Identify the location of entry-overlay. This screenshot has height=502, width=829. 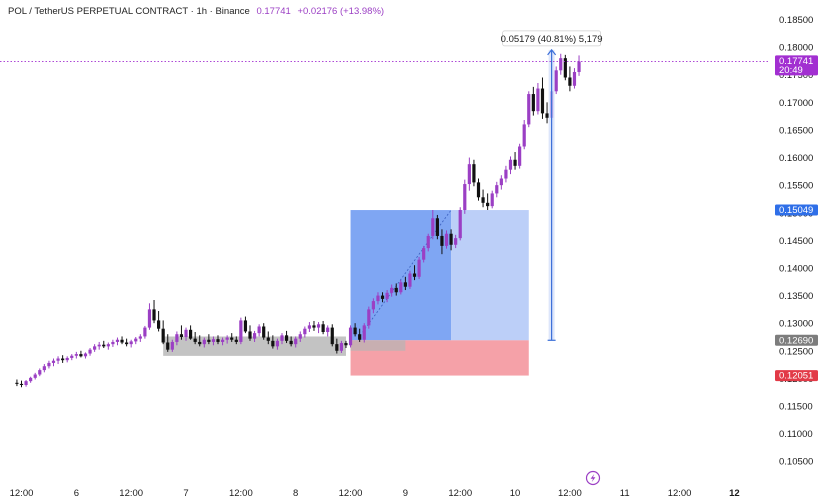
(378, 345).